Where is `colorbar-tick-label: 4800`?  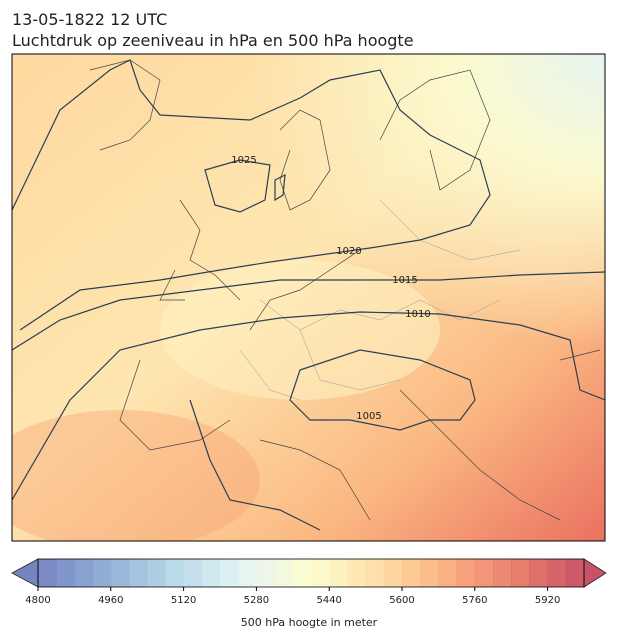
colorbar-tick-label: 4800 is located at coordinates (37, 600).